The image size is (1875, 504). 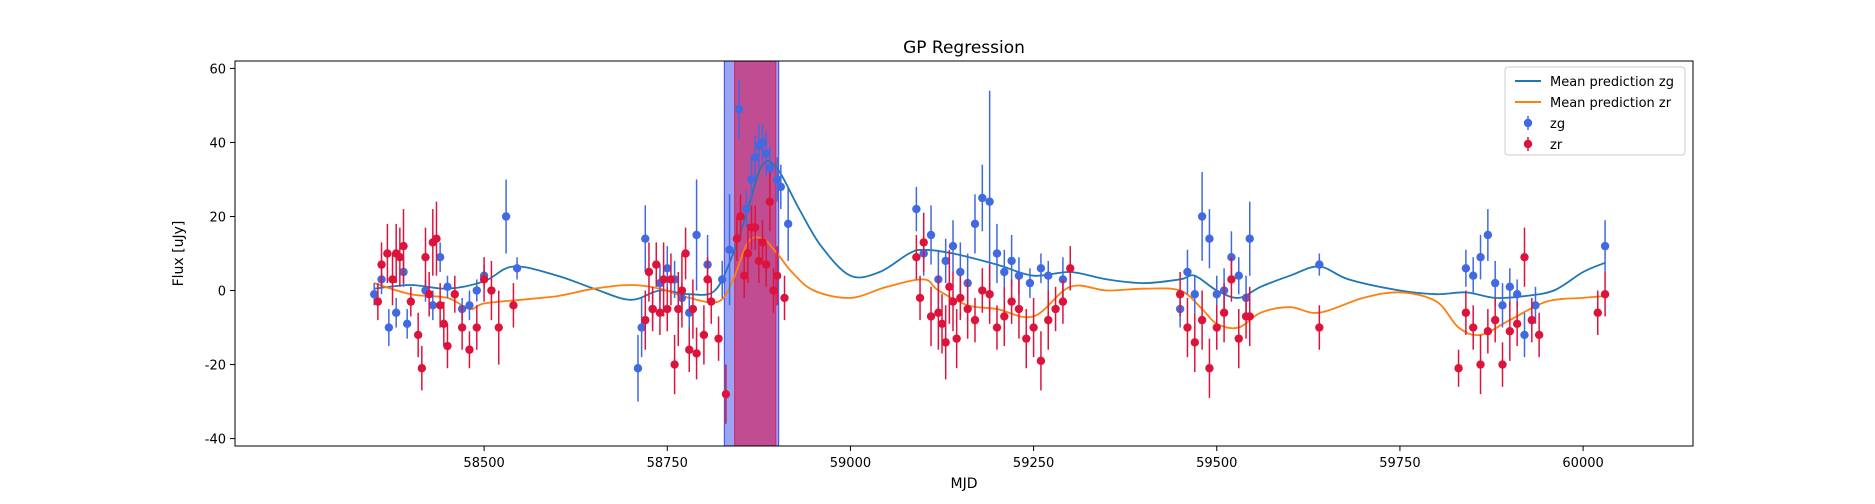 I want to click on y-tick-label-3: 20, so click(x=217, y=217).